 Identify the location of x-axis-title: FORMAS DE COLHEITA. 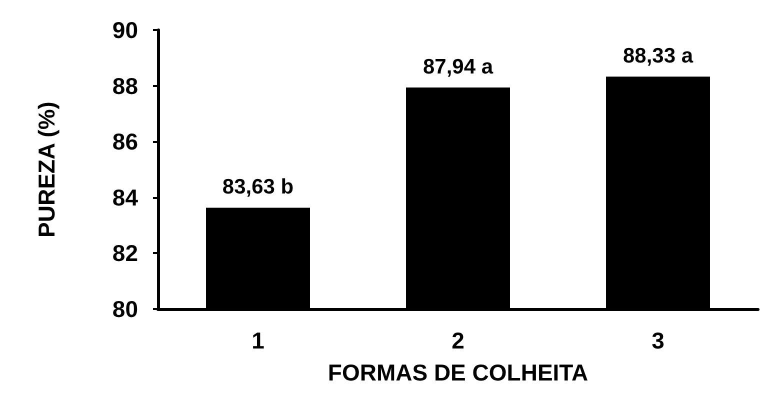
(458, 373).